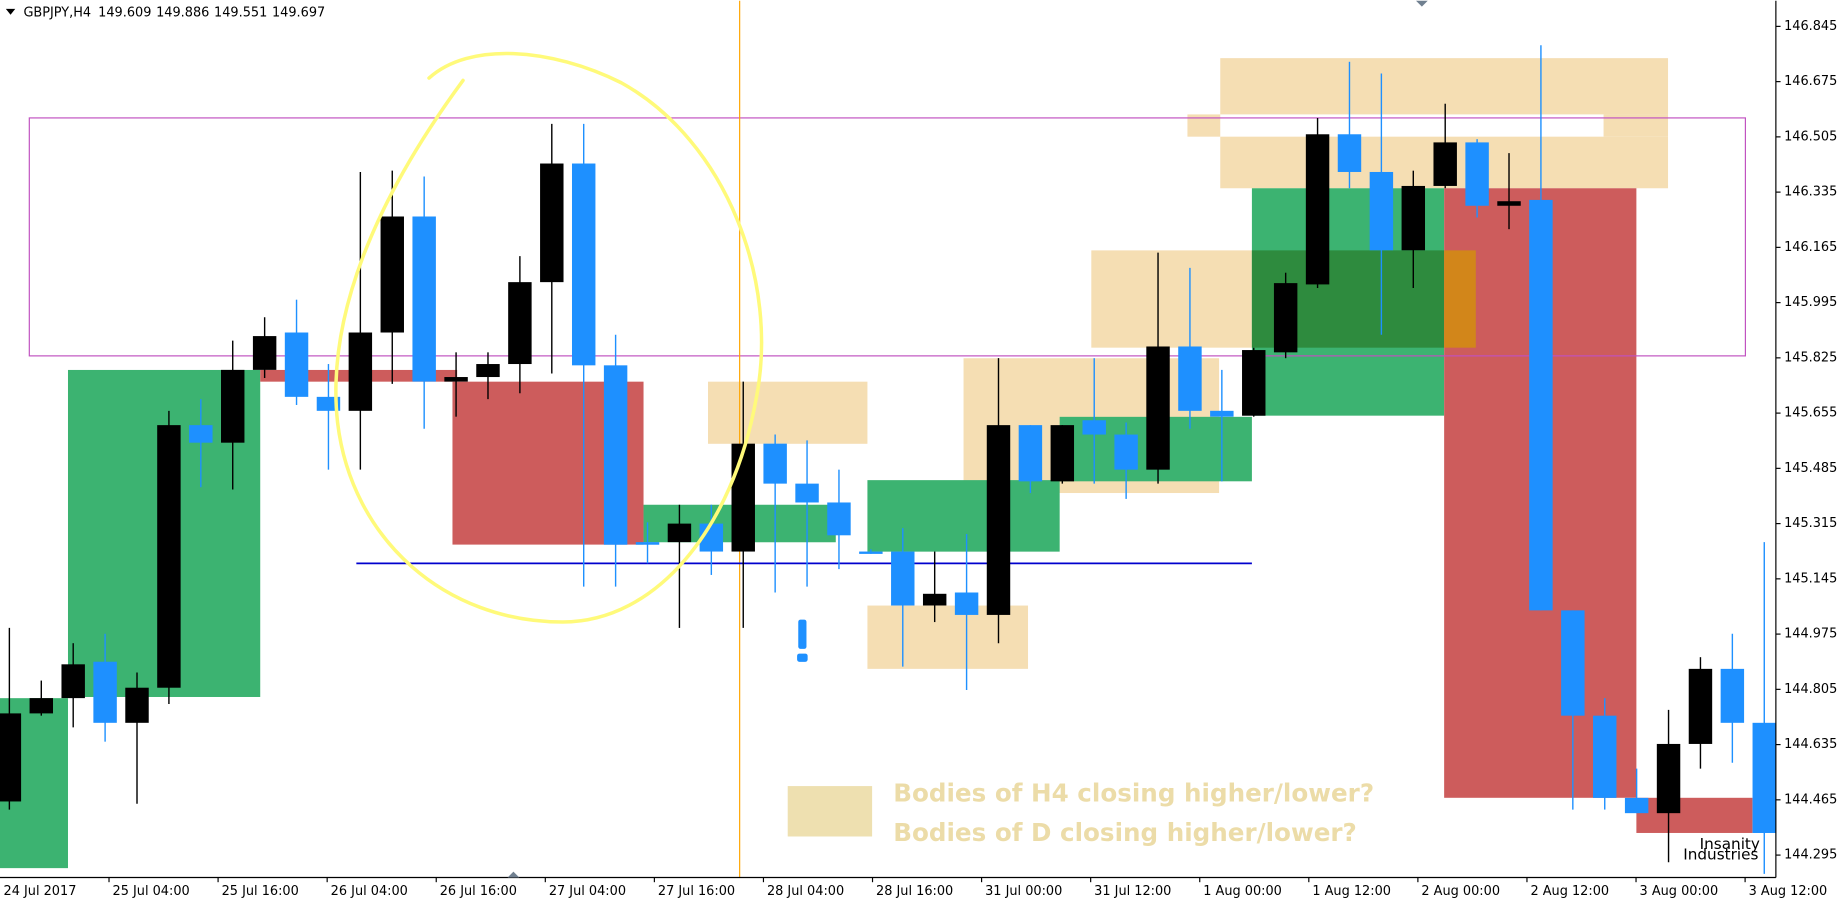  Describe the element at coordinates (1694, 815) in the screenshot. I see `zone-red` at that location.